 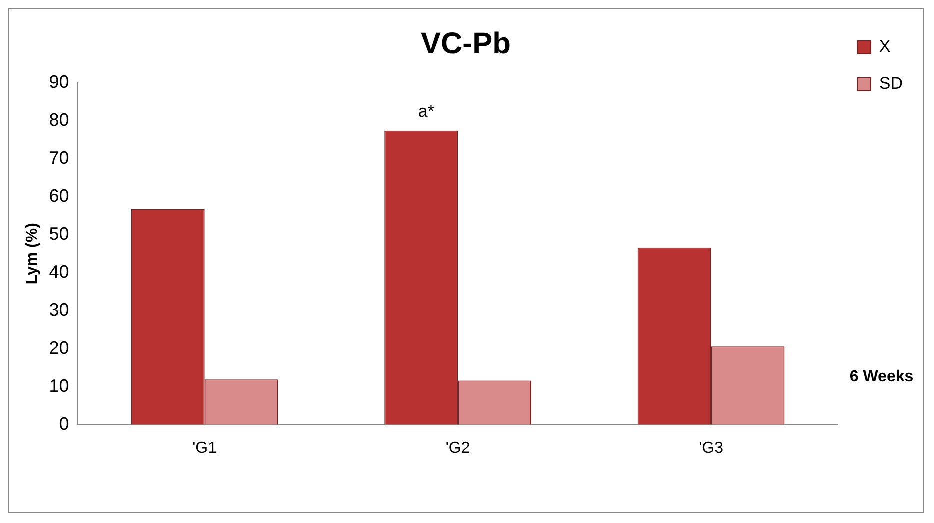 What do you see at coordinates (59, 234) in the screenshot?
I see `y-tick-label: 50` at bounding box center [59, 234].